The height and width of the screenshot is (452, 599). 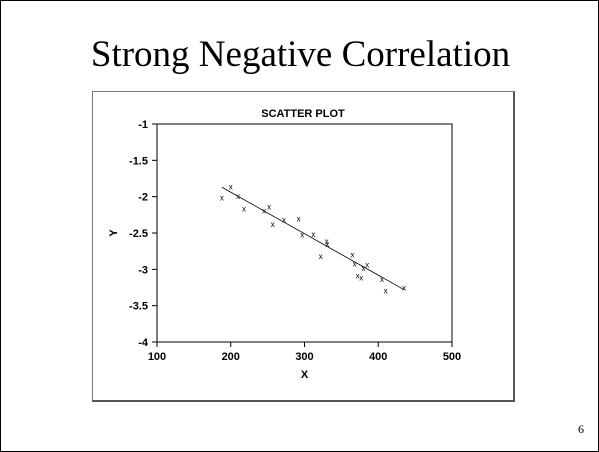 What do you see at coordinates (304, 357) in the screenshot?
I see `x-tick-label: 300` at bounding box center [304, 357].